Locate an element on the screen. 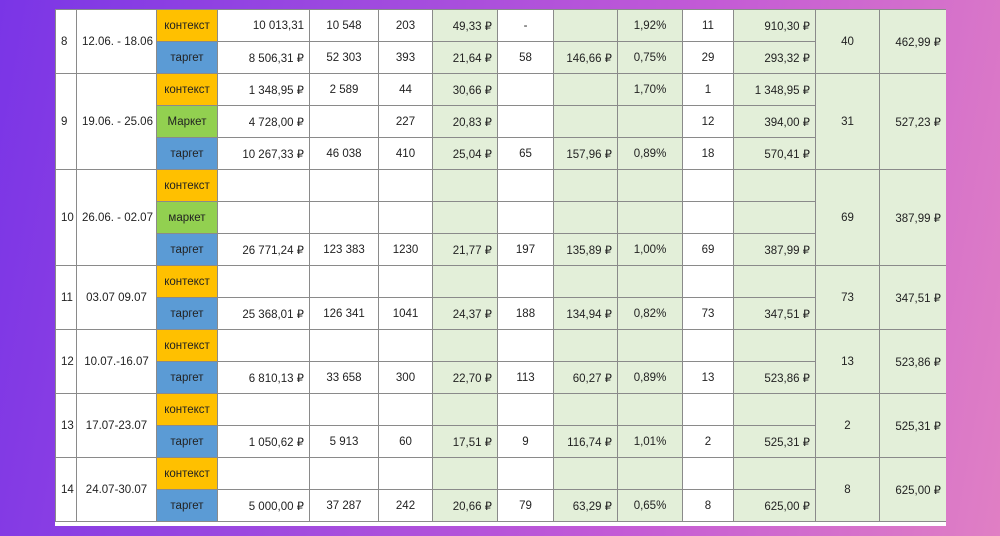 The height and width of the screenshot is (536, 1000). avg-cost-cell: 347,51 ₽ is located at coordinates (912, 297).